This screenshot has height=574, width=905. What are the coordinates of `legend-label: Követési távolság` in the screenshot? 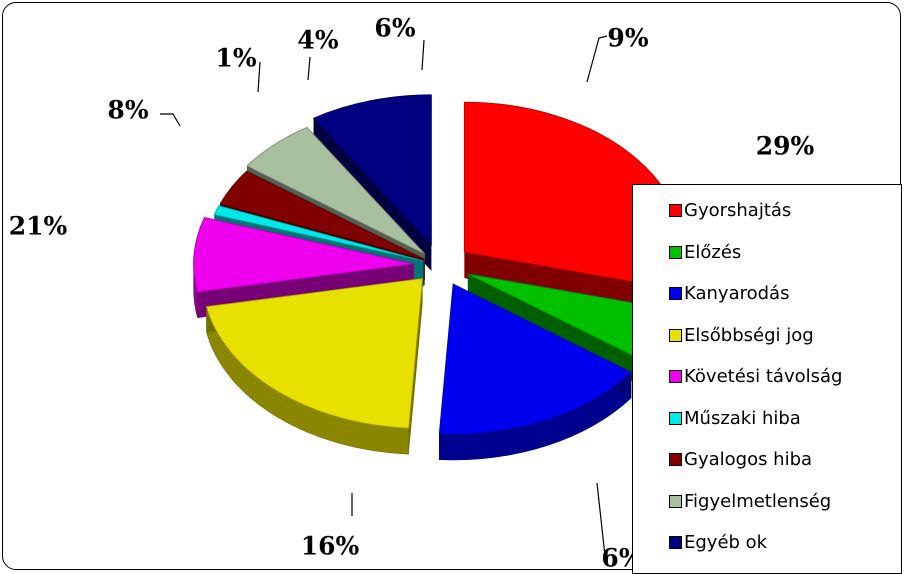 It's located at (763, 376).